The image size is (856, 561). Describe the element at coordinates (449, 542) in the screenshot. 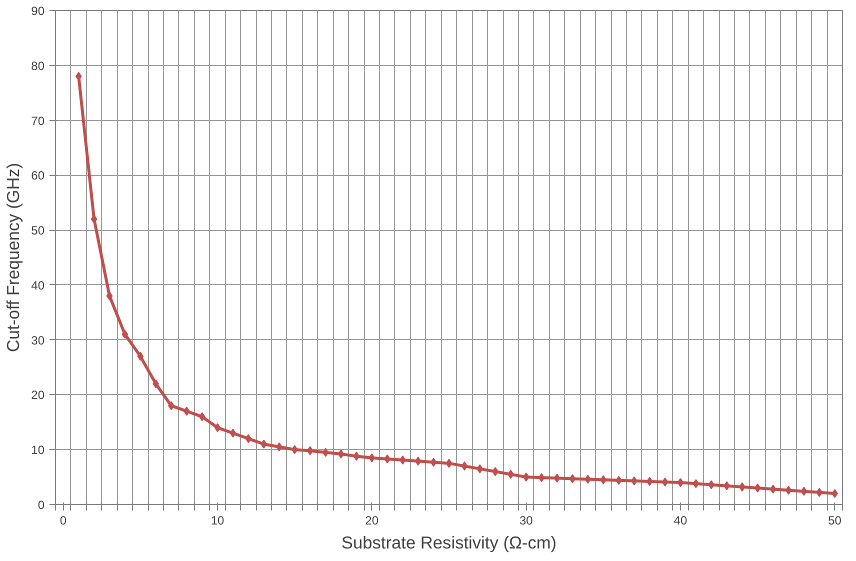

I see `x-axis-title: Substrate Resistivity (Ω-cm)` at that location.